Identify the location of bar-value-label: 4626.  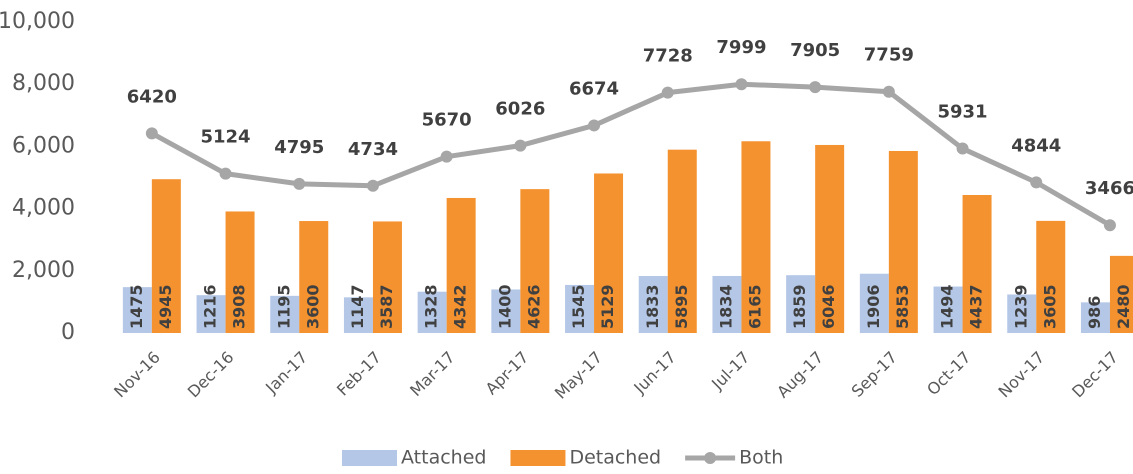
(533, 306).